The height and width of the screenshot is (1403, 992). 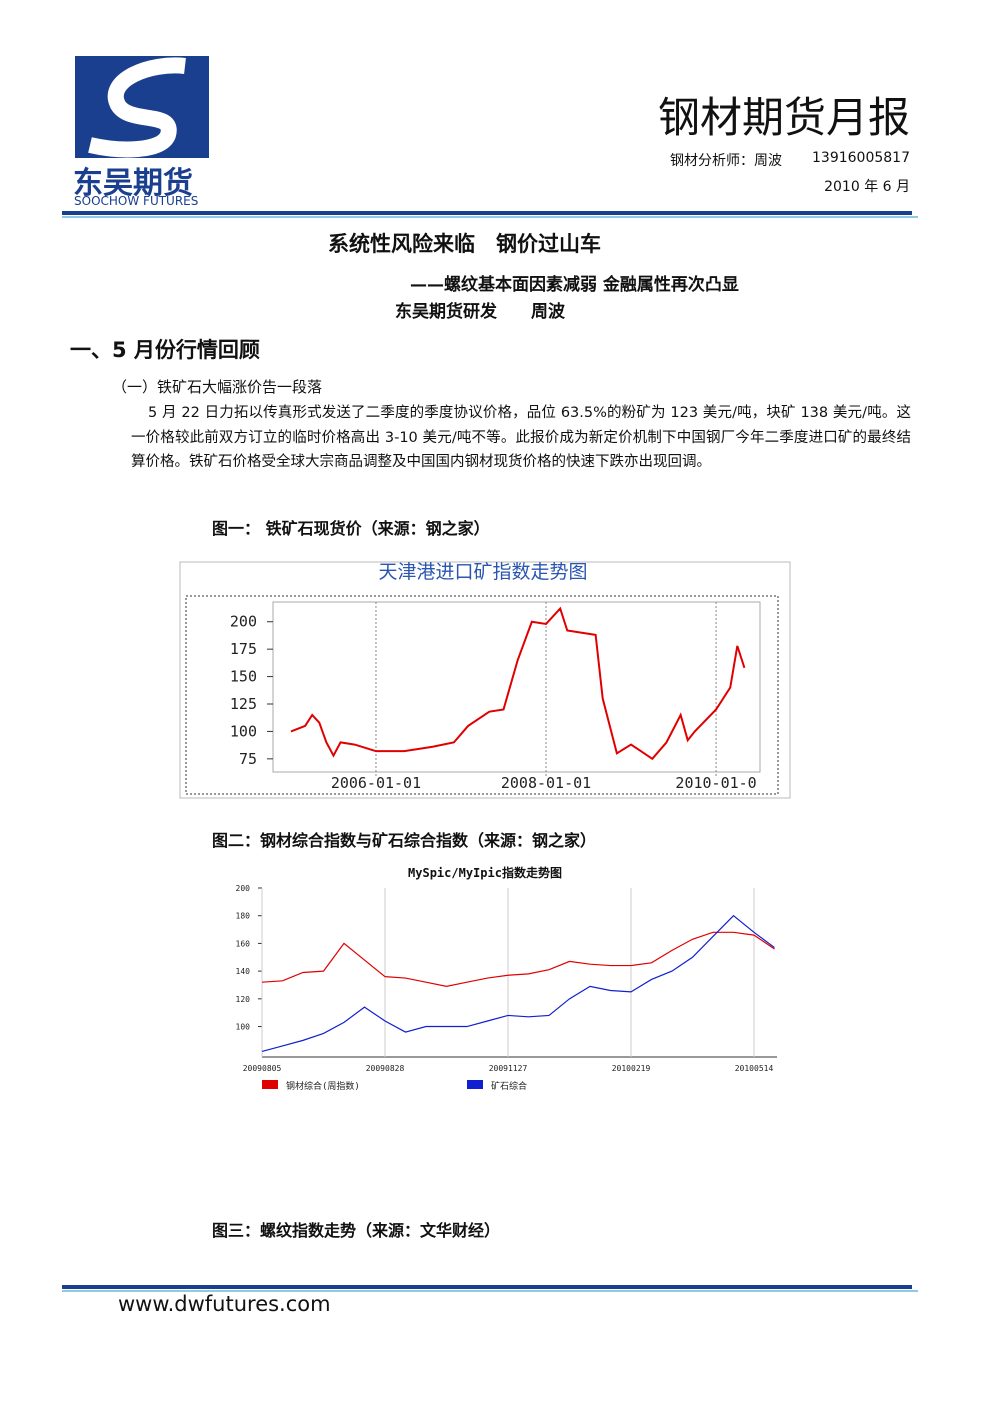 I want to click on x-tick-label: 20090828, so click(x=385, y=1068).